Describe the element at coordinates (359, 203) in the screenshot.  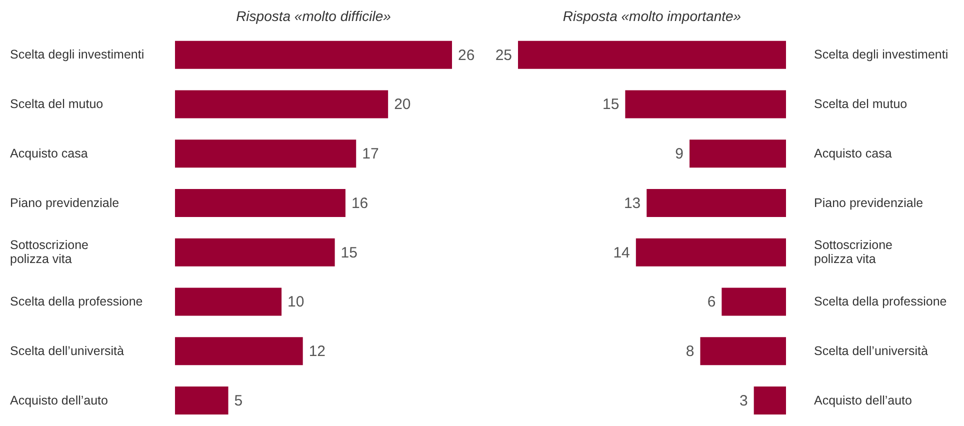
I see `data-label: 16` at that location.